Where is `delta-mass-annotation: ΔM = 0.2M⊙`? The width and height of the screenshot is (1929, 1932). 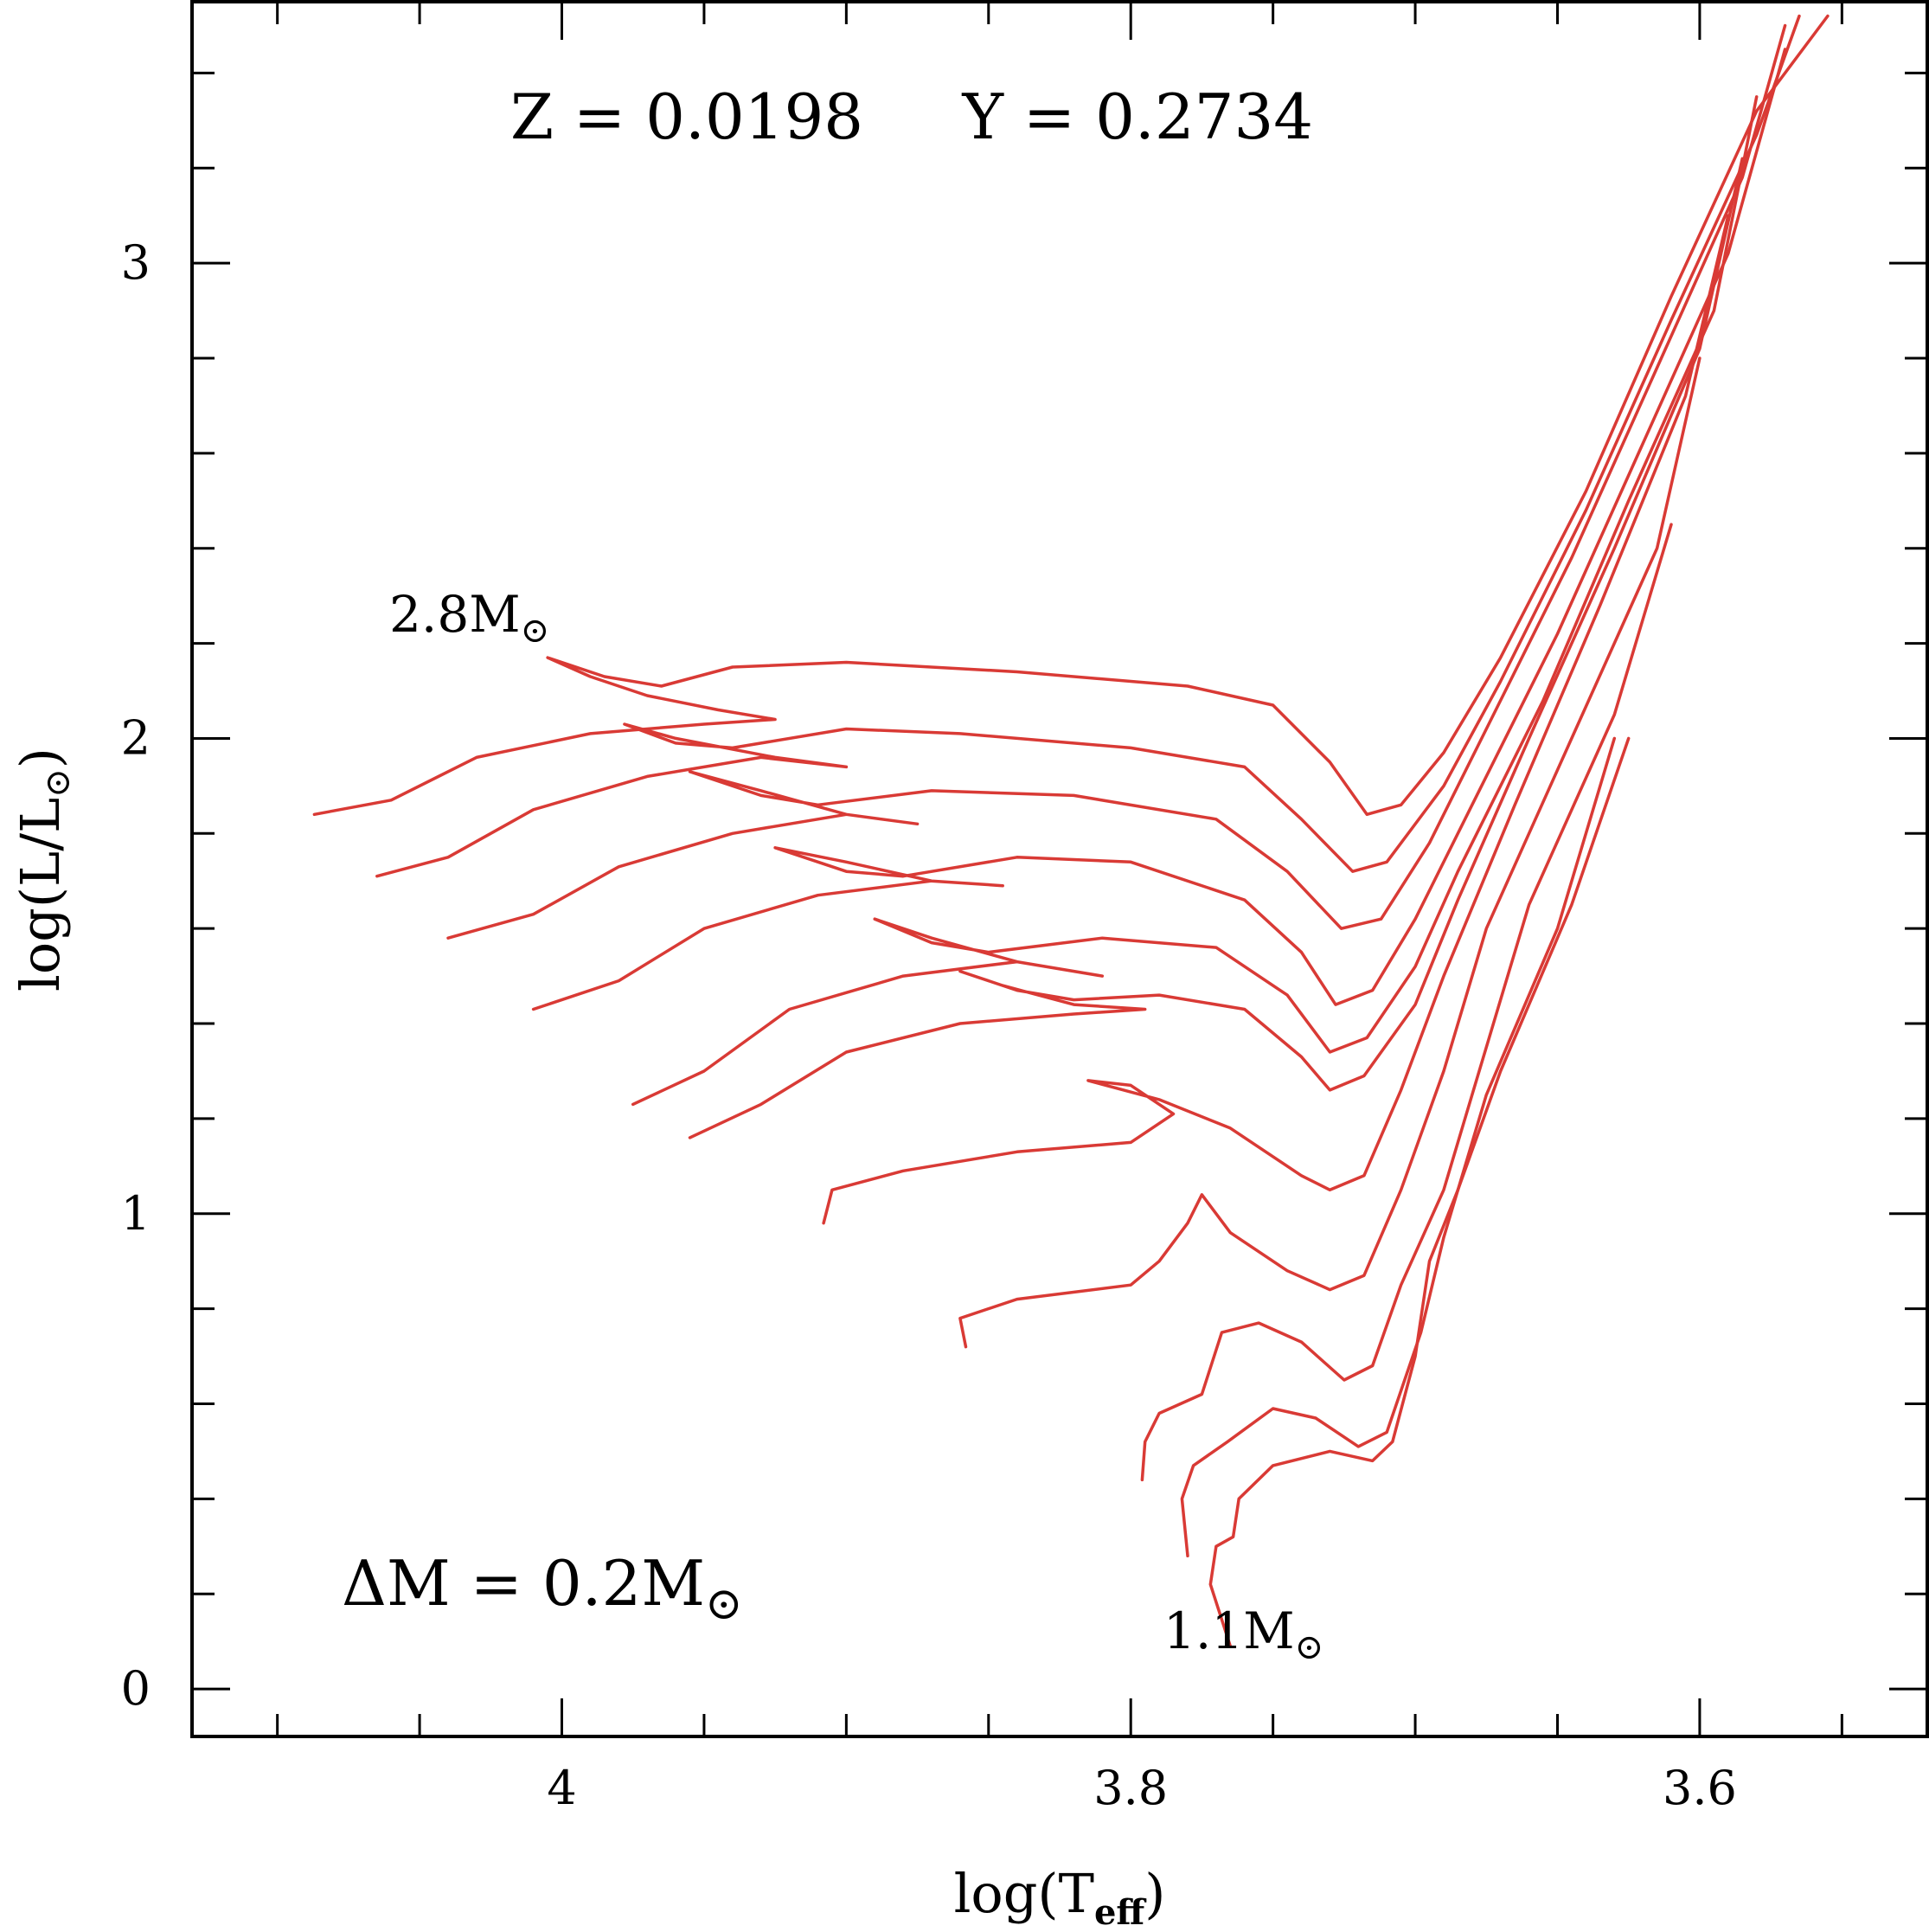 delta-mass-annotation: ΔM = 0.2M⊙ is located at coordinates (542, 1588).